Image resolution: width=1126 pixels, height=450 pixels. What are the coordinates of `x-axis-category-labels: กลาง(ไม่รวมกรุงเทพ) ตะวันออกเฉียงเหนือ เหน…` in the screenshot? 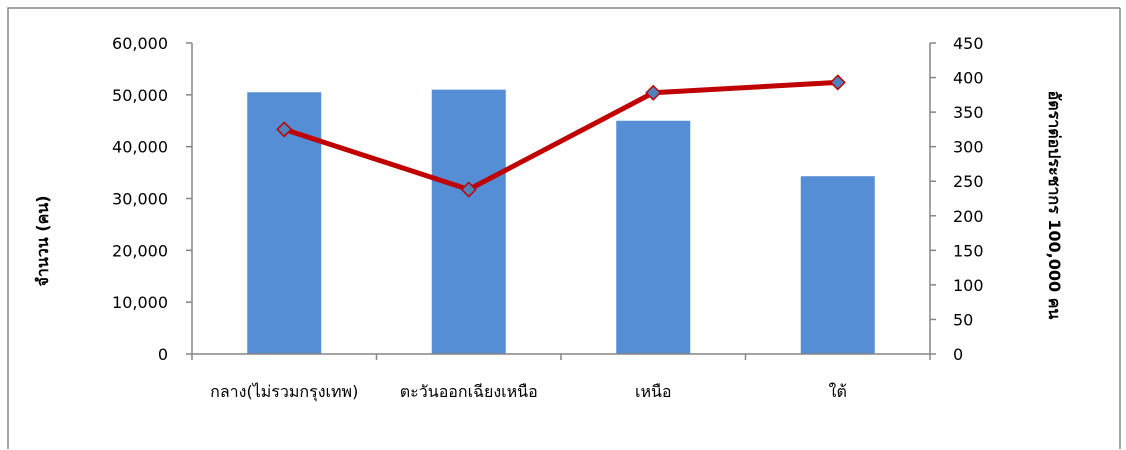 It's located at (528, 392).